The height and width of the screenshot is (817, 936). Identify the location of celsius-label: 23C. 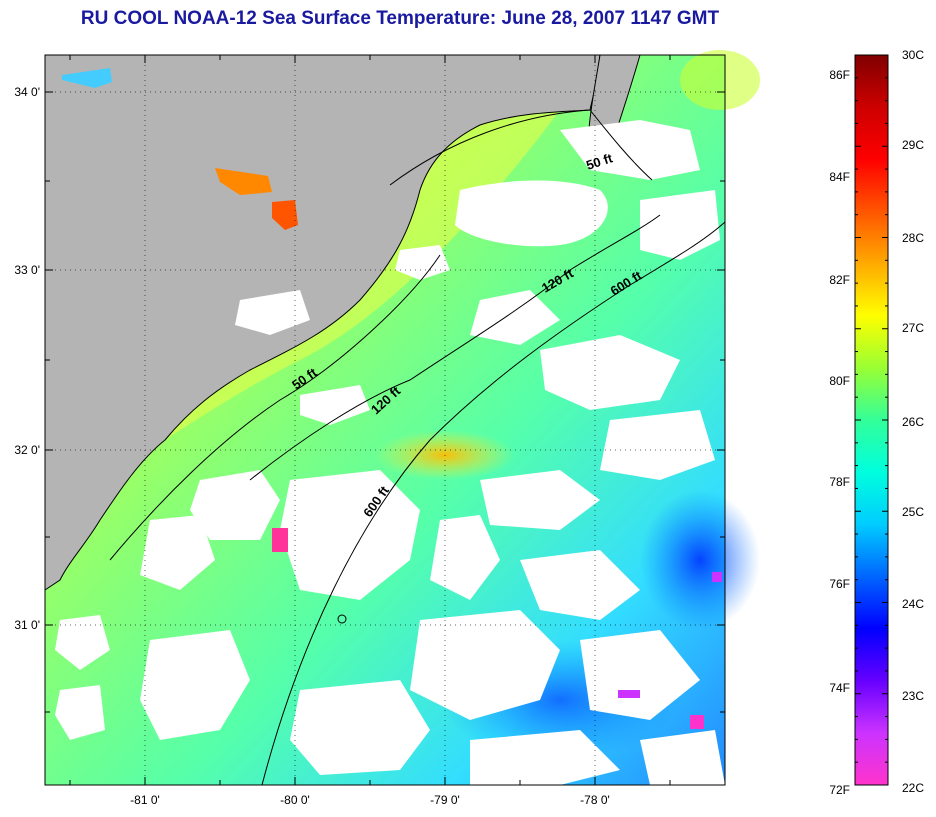
(913, 696).